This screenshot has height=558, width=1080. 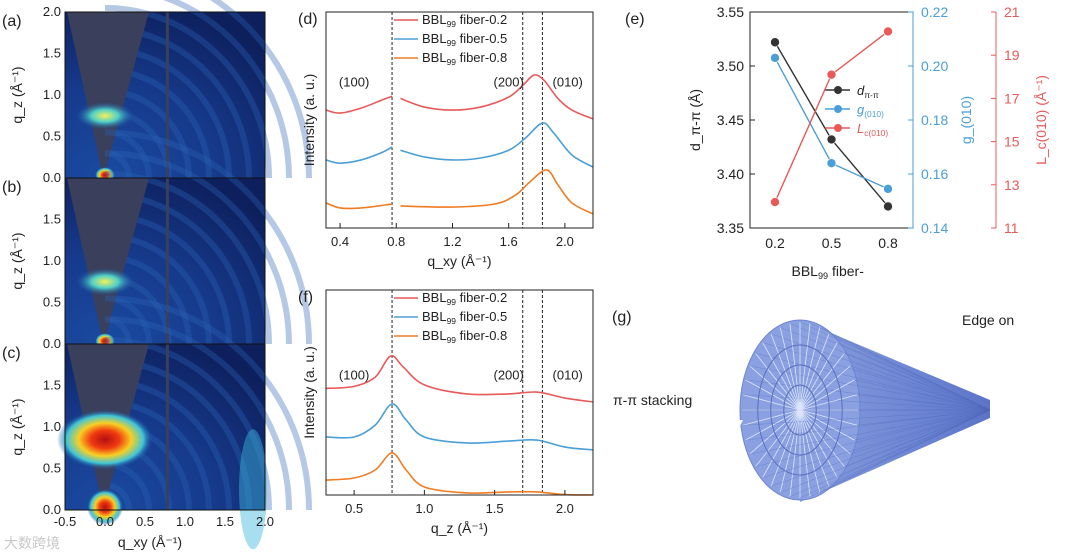 I want to click on giwaxs-panel-2: (c) 0.0 0.5 1.0 1.5 q_z (Å⁻¹), so click(x=157, y=422).